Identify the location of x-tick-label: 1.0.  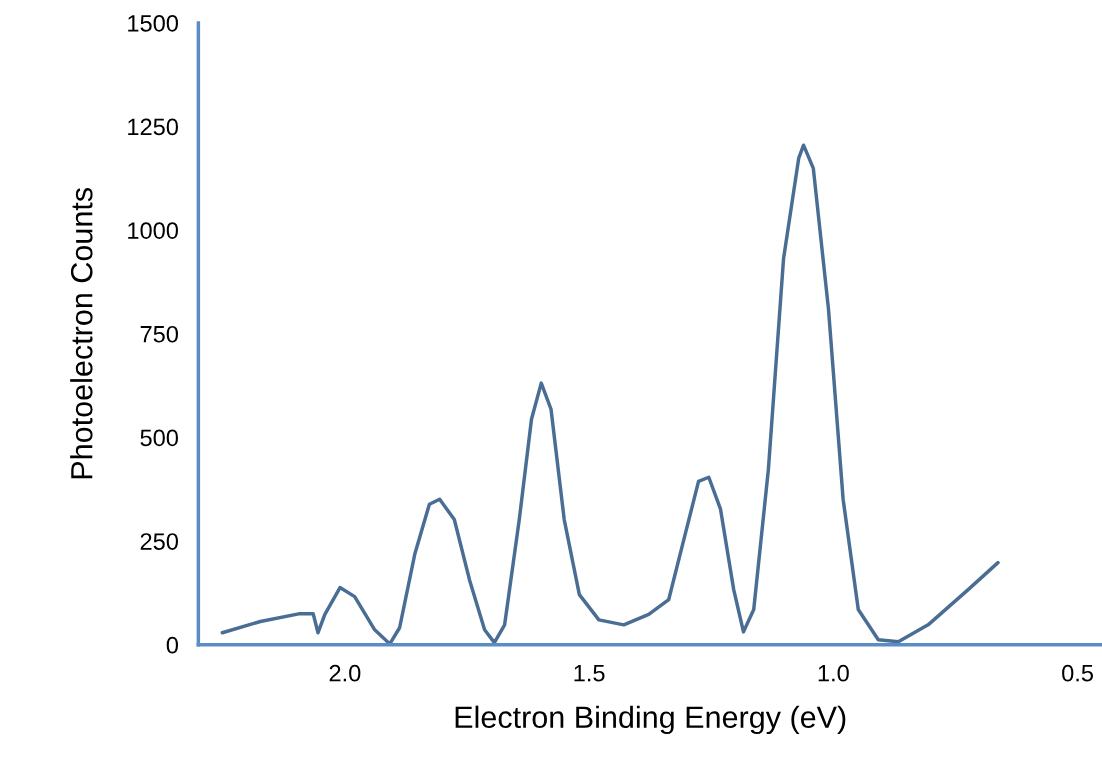
(833, 673).